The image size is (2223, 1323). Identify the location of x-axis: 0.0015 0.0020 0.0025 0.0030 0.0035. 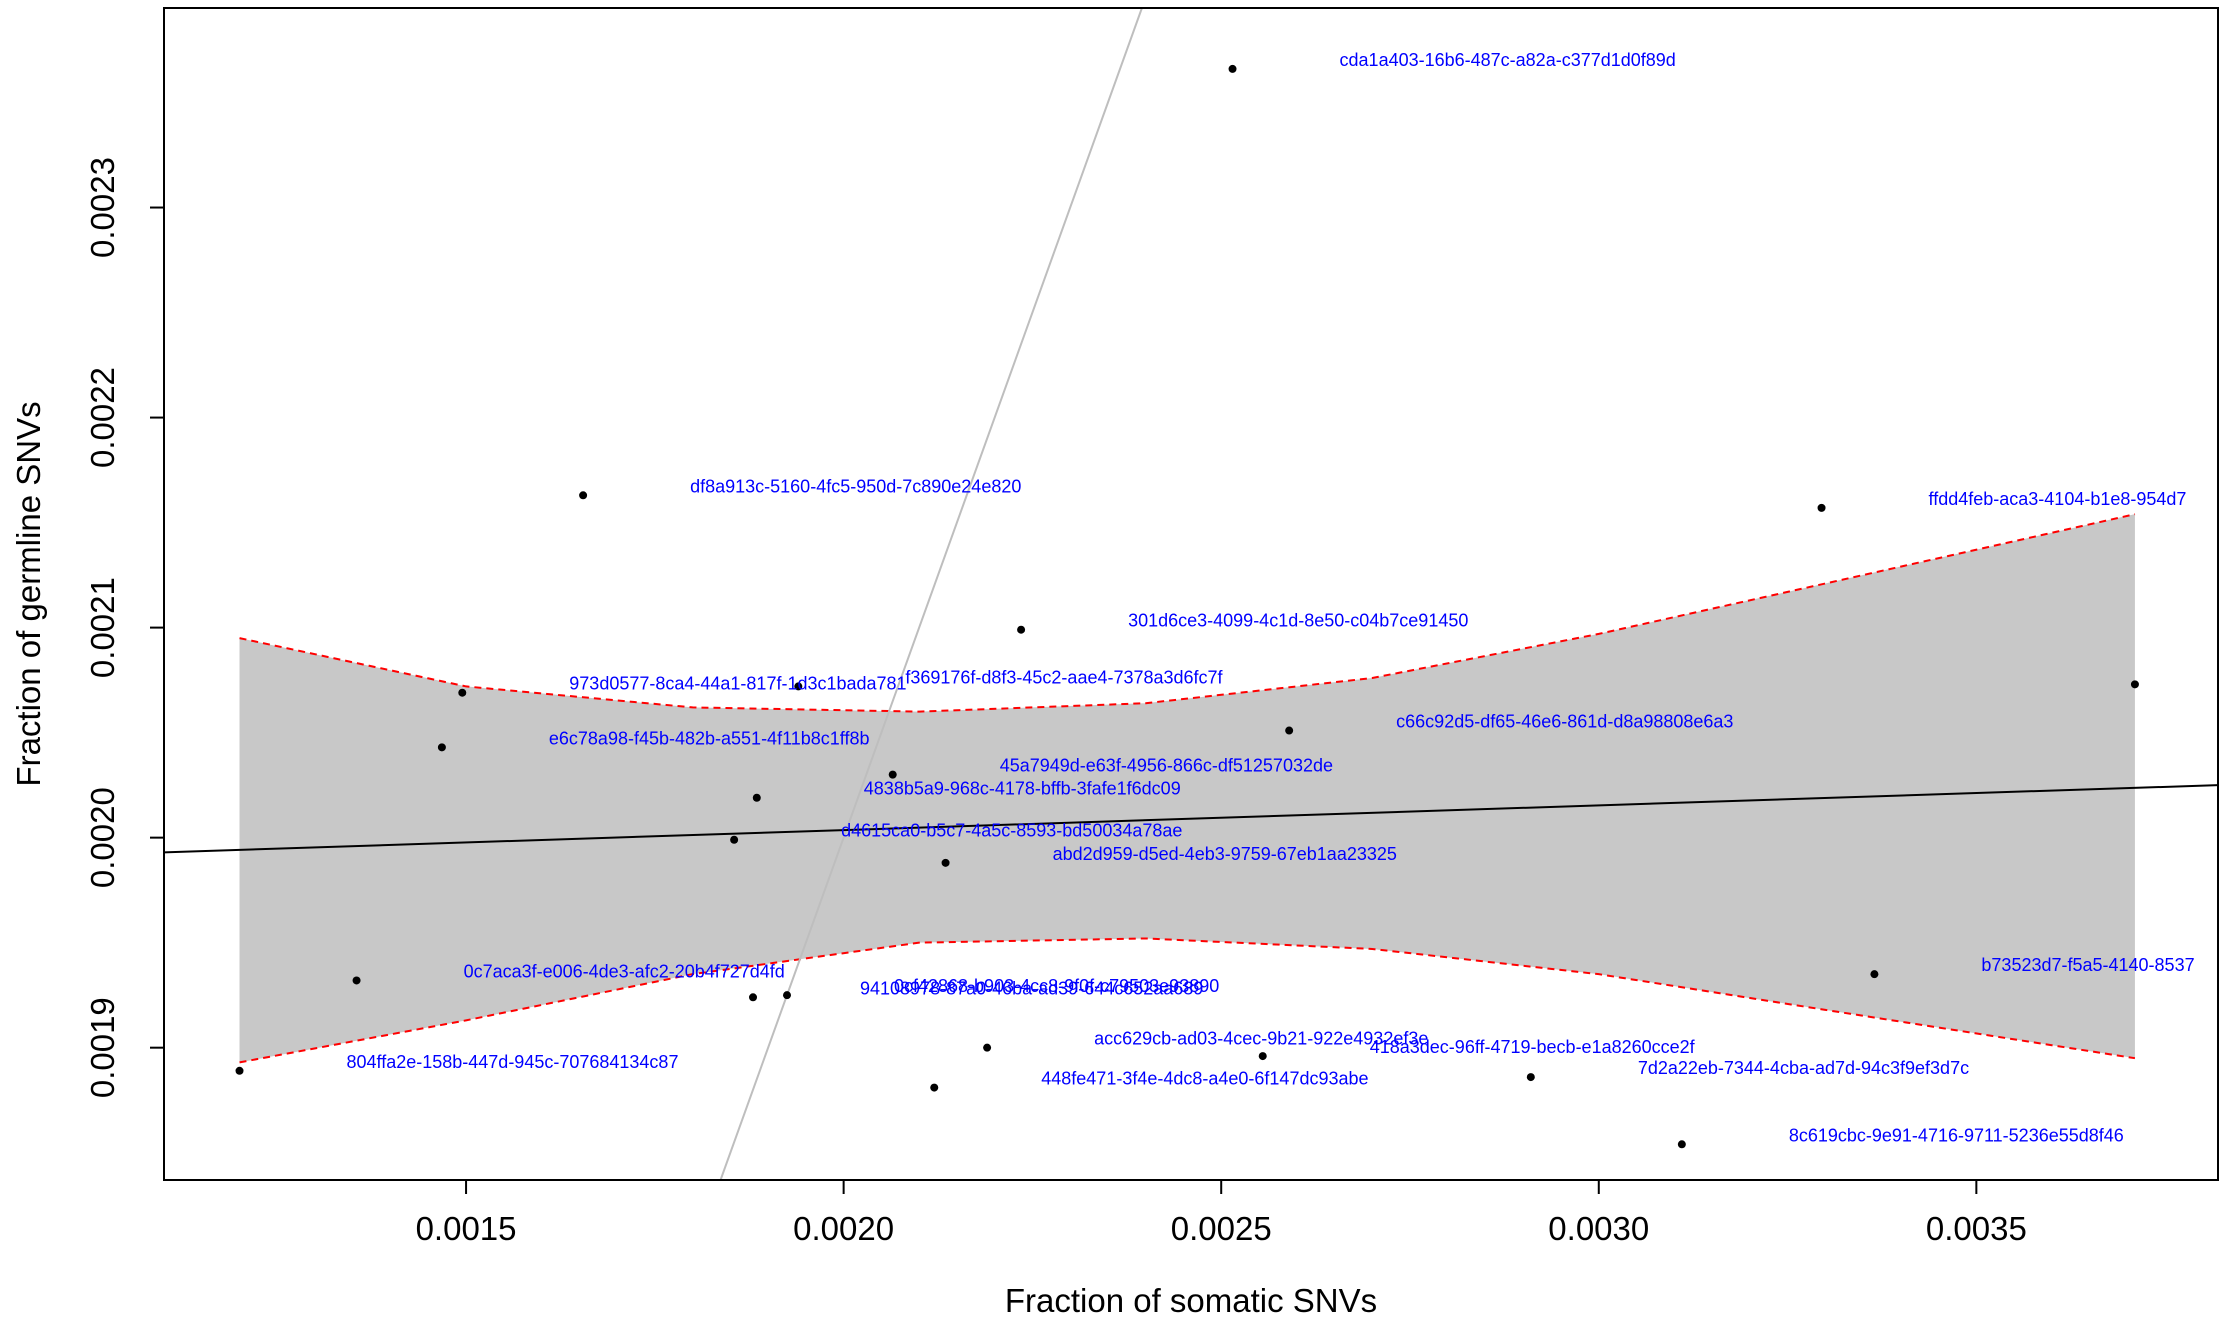
(1221, 1213).